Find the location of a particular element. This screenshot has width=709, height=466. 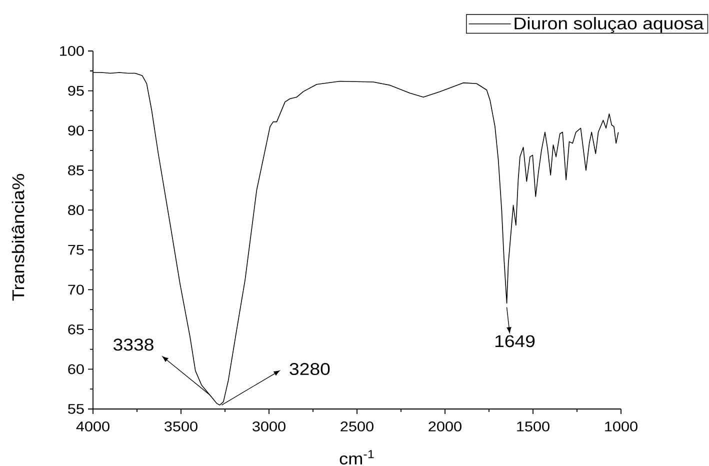

legend-label: Diuron soluçao aquosa is located at coordinates (609, 24).